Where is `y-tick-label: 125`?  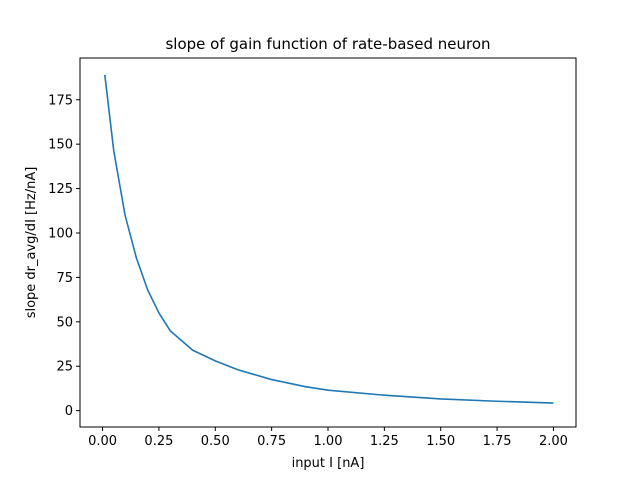 y-tick-label: 125 is located at coordinates (60, 189).